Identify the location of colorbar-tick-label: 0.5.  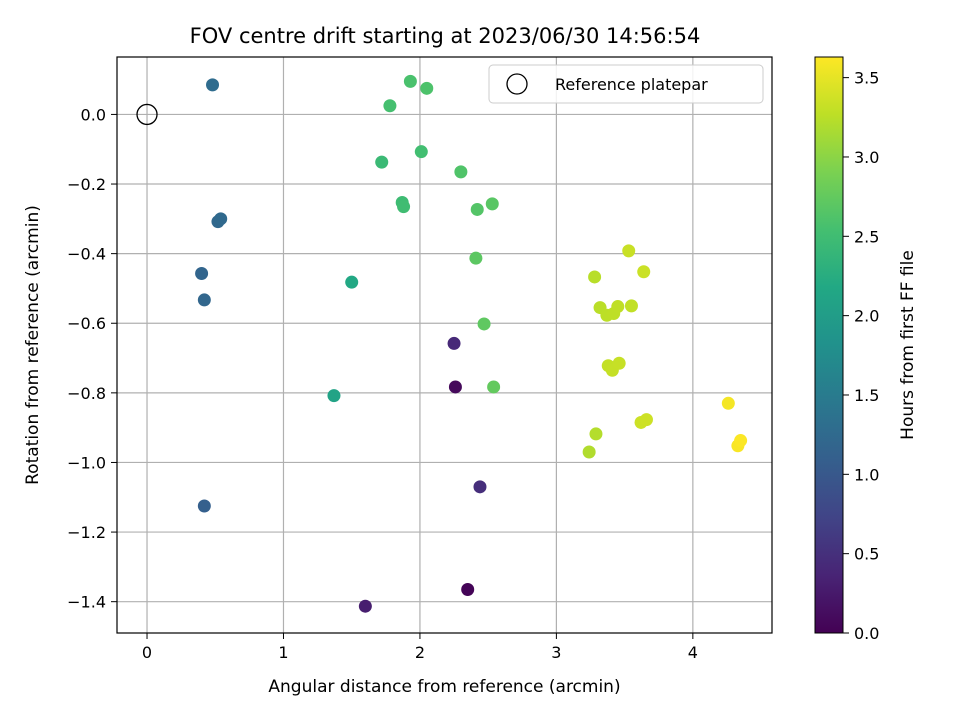
(866, 554).